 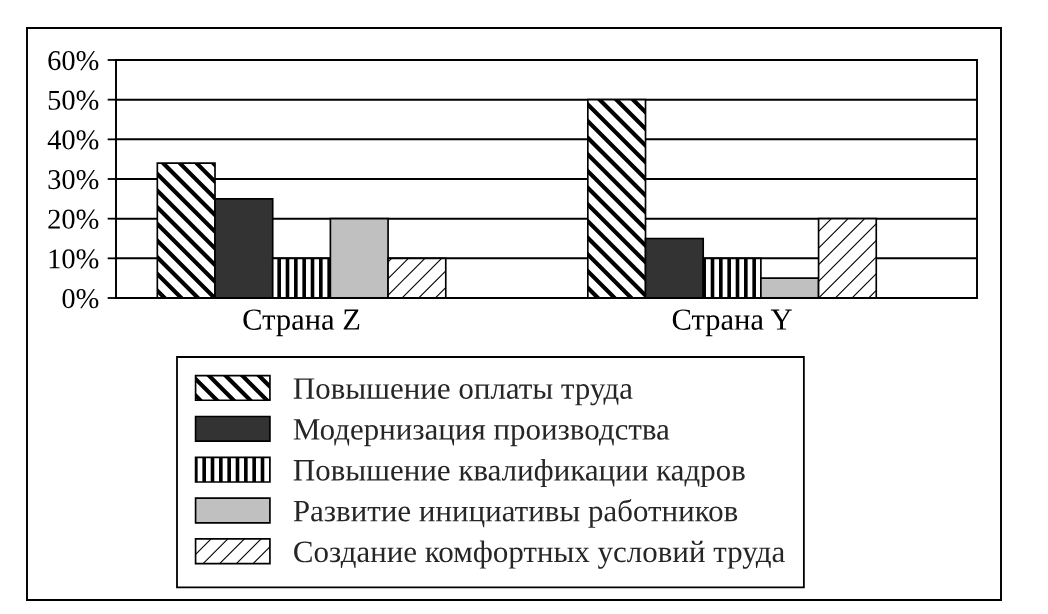 I want to click on y-tick-label: 20%, so click(x=73, y=219).